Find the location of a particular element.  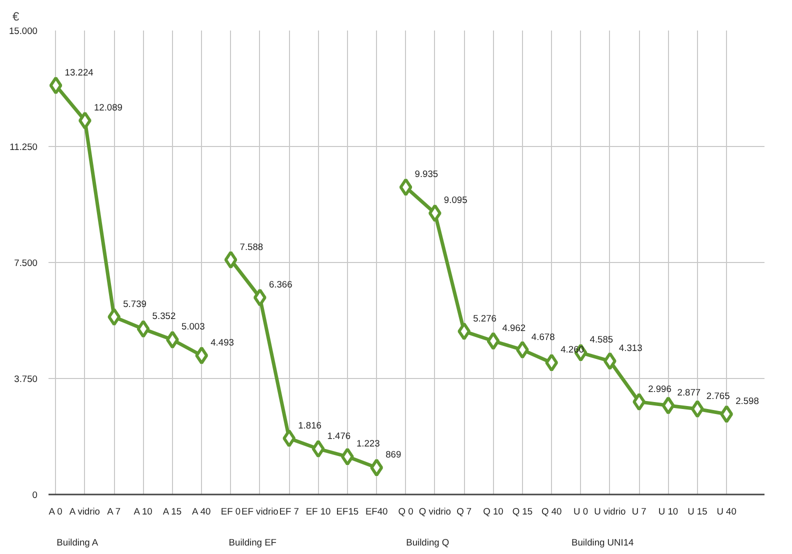

x-tick-label: U 10 is located at coordinates (668, 511).